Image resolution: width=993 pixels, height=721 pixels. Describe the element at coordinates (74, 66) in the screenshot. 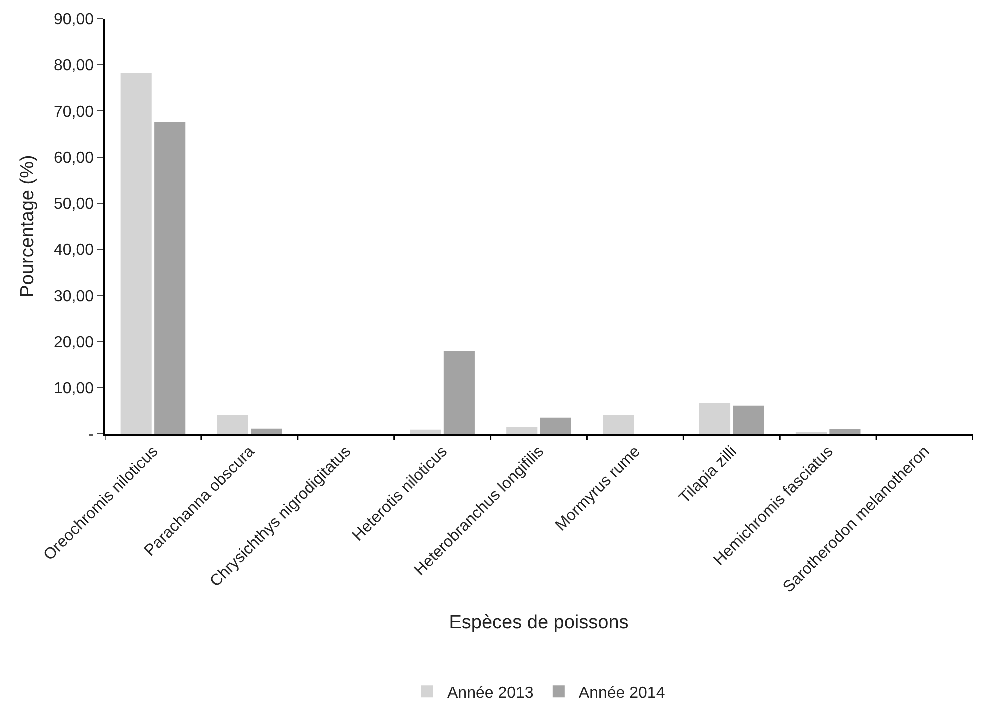

I see `y-tick-label: 80,00` at that location.